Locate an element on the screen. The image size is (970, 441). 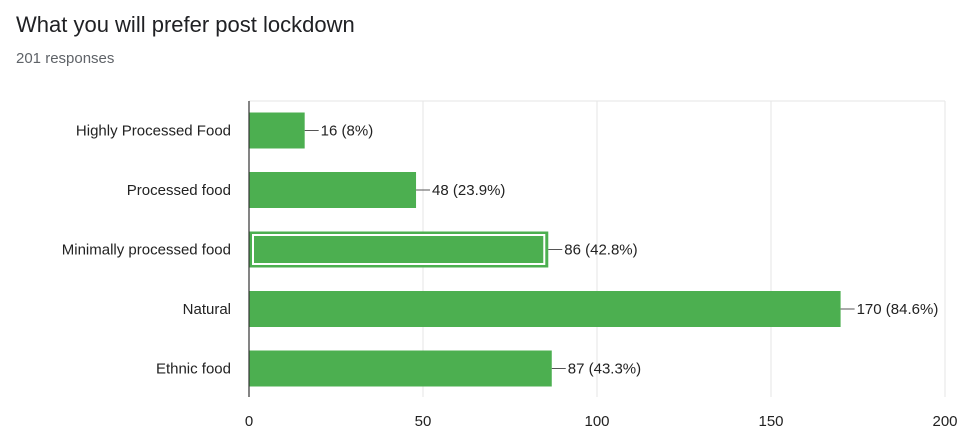
data-label-0: 16 (8%) is located at coordinates (347, 131).